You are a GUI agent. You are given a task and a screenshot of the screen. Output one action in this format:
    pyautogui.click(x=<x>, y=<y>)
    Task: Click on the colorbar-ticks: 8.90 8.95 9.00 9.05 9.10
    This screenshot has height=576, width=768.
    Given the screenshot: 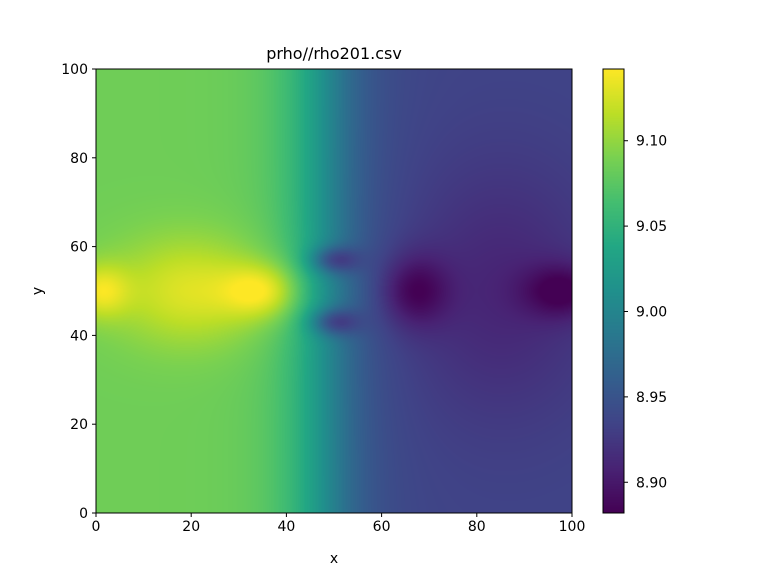 What is the action you would take?
    pyautogui.click(x=645, y=312)
    